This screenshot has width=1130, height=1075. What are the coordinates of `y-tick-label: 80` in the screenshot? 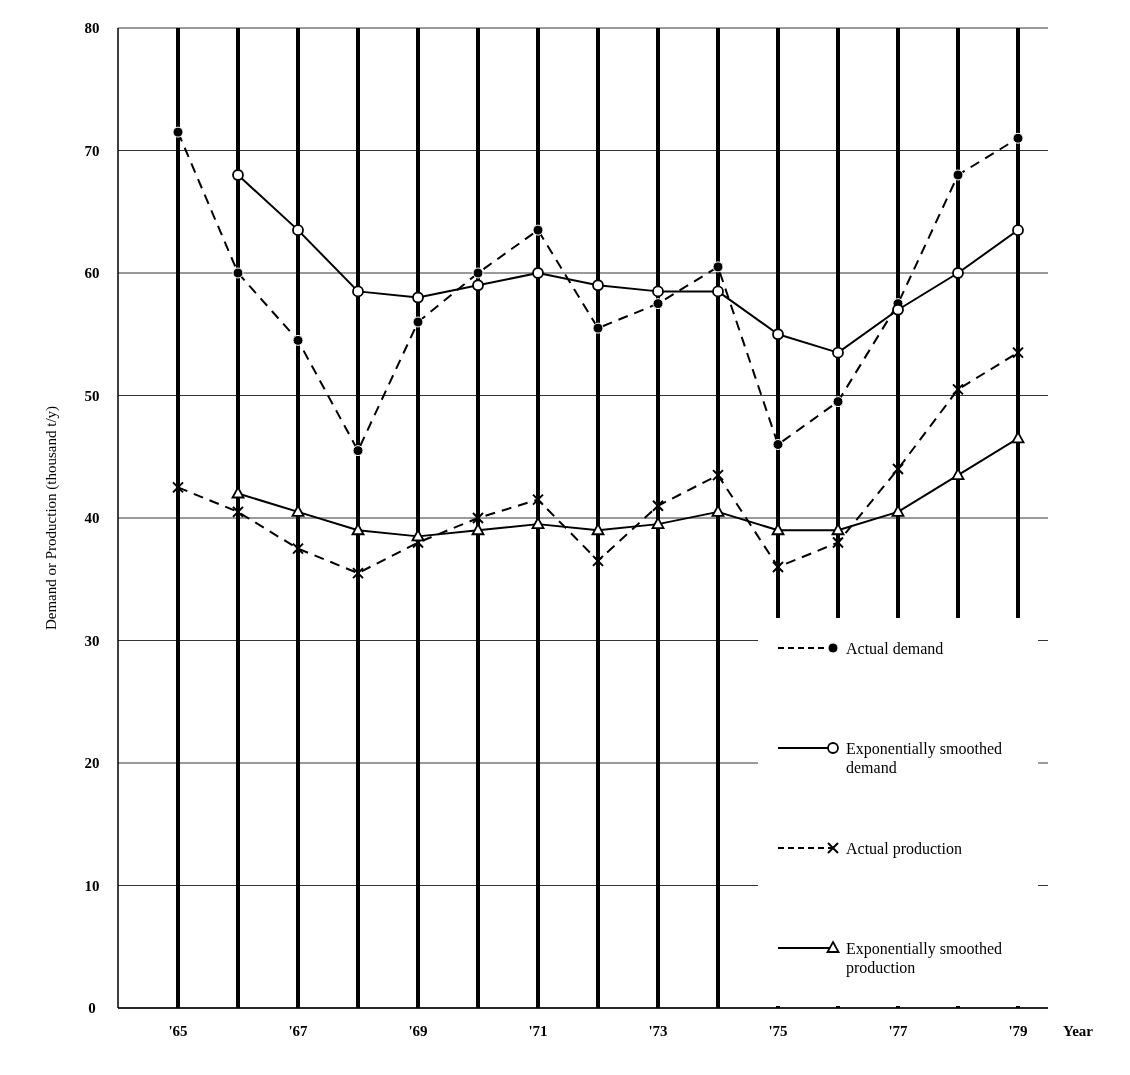 It's located at (92, 28).